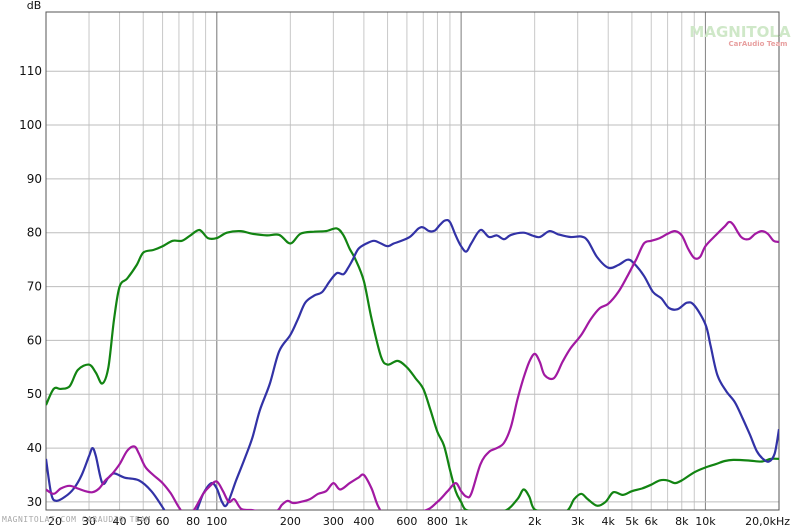 This screenshot has height=530, width=800. I want to click on watermark-logo: MAGNITOLA CarAudio Team, so click(740, 35).